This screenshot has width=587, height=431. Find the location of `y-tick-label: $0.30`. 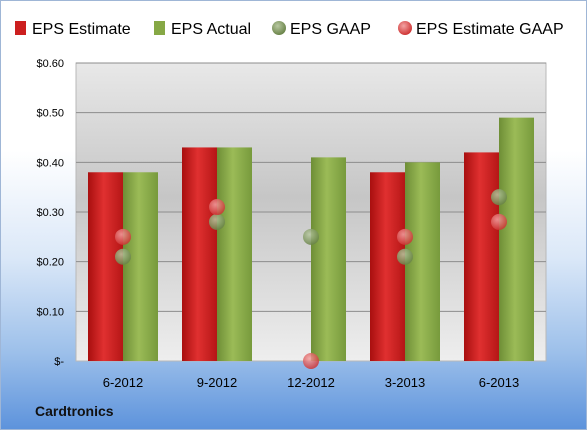

y-tick-label: $0.30 is located at coordinates (50, 213).